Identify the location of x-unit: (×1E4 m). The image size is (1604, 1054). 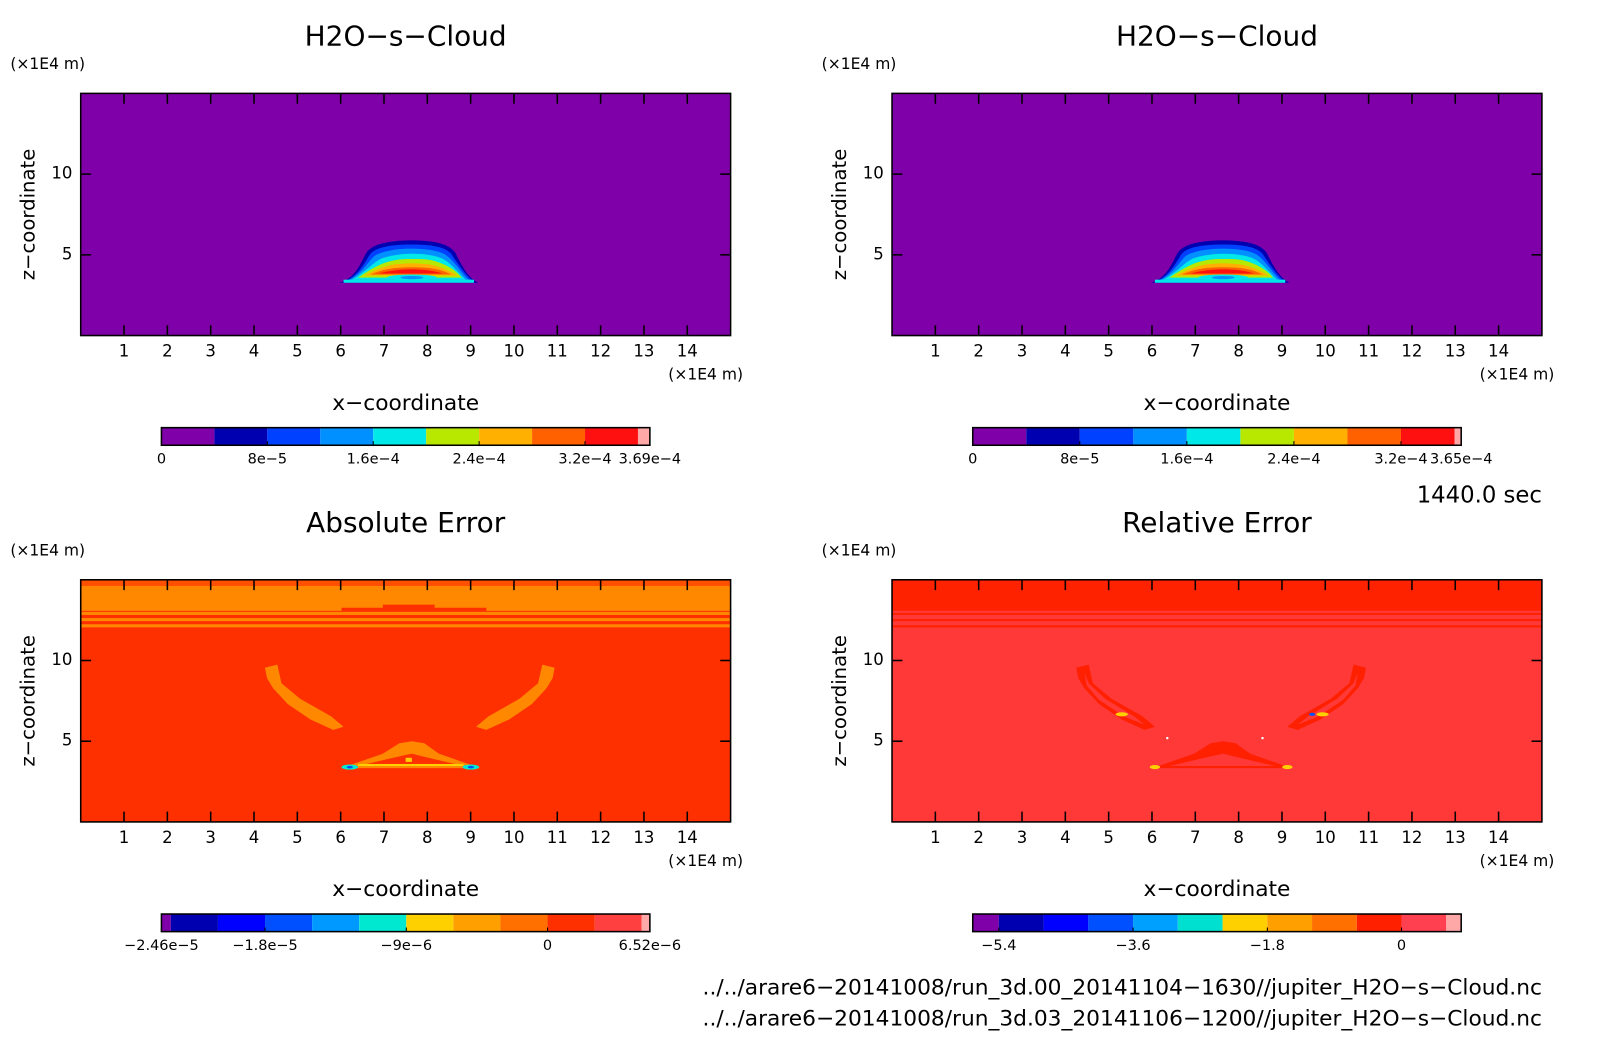
(705, 374).